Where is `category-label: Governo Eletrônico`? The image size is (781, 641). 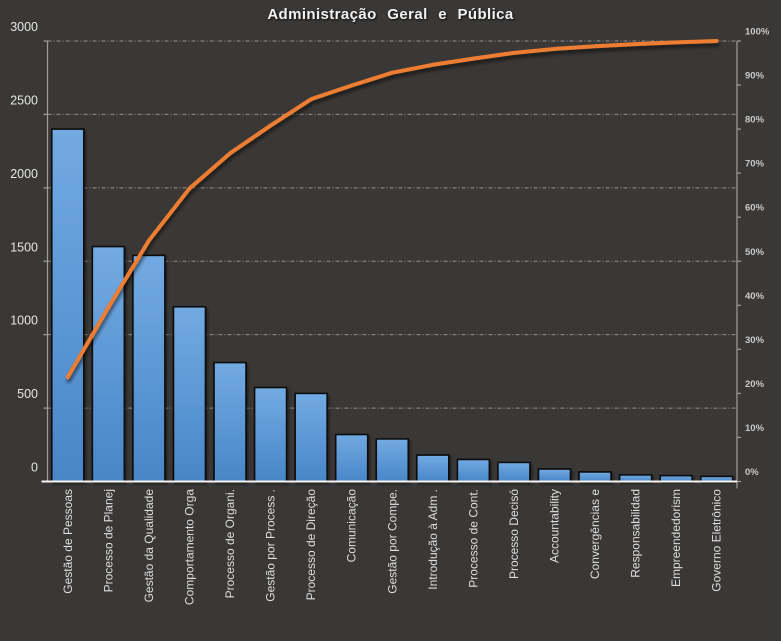
category-label: Governo Eletrônico is located at coordinates (717, 540).